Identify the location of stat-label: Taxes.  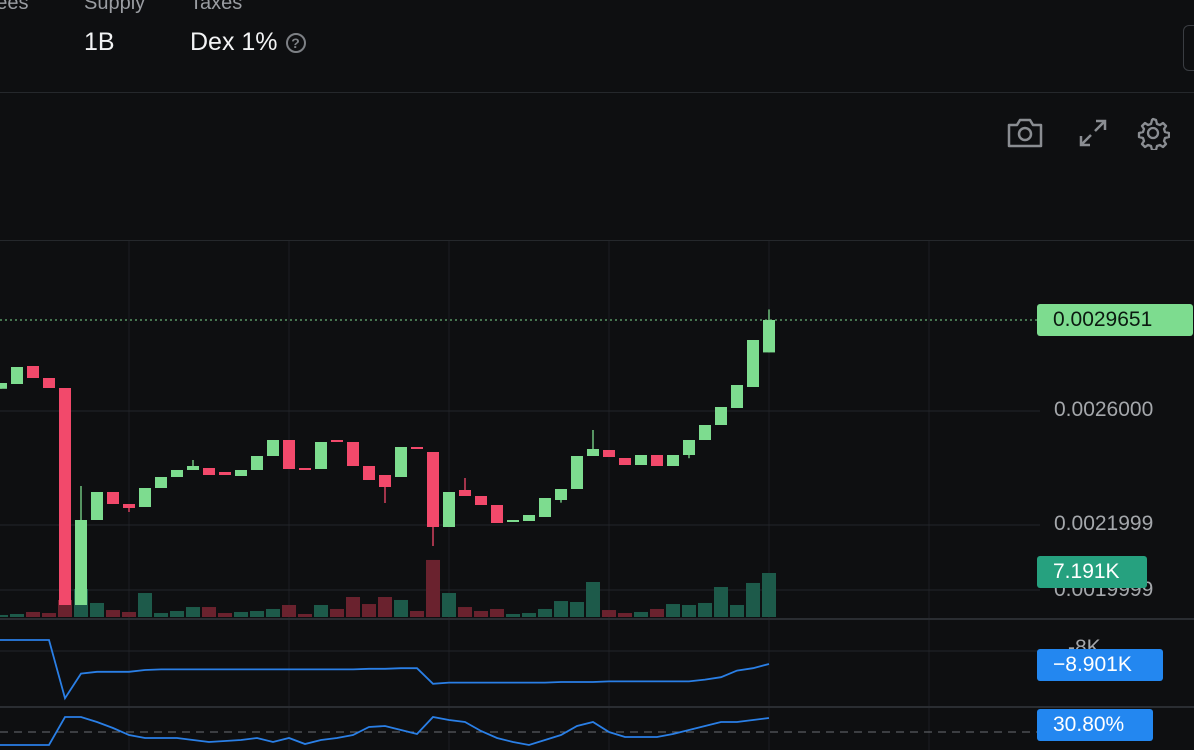
(216, 7).